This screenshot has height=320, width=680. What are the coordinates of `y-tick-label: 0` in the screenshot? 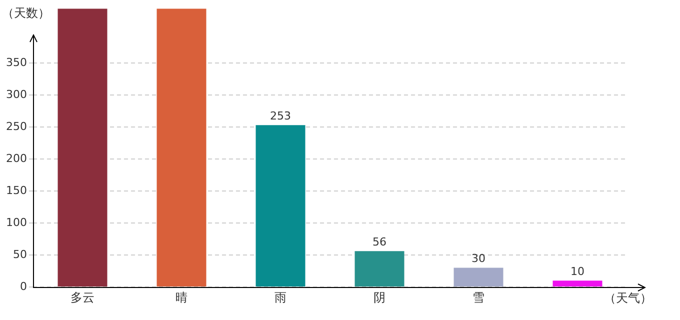 It's located at (23, 286).